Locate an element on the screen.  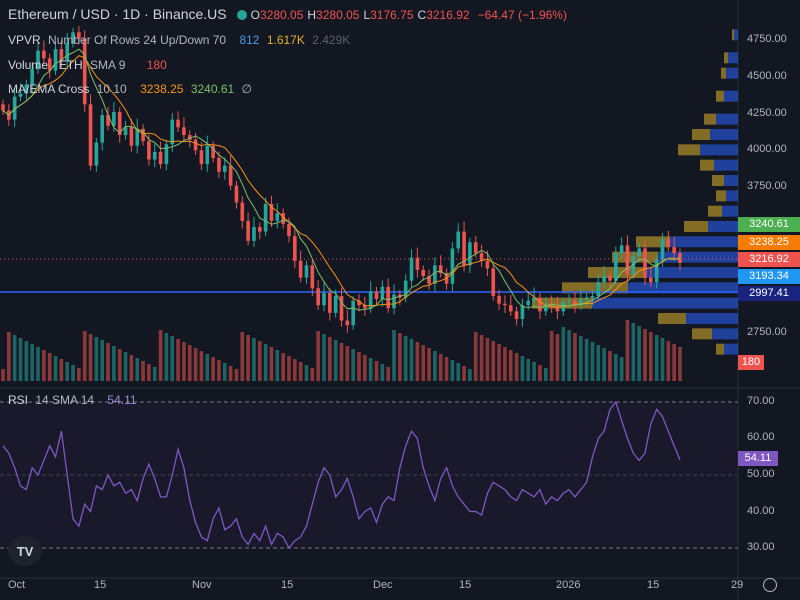
rsi-params: 14 SMA 14 is located at coordinates (65, 400).